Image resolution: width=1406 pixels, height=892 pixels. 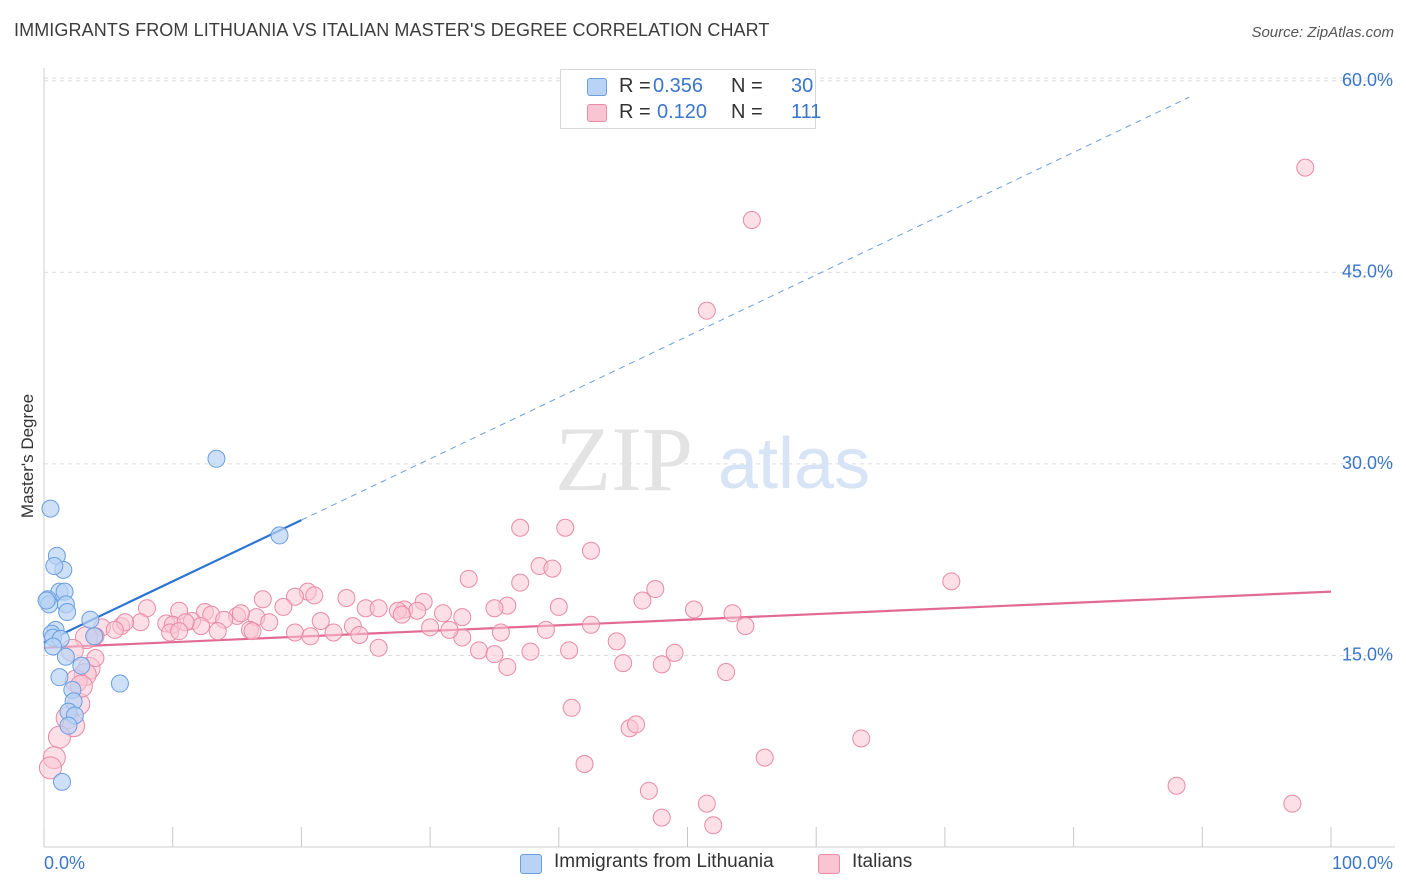 I want to click on legend-r-value: 0.120, so click(x=682, y=112).